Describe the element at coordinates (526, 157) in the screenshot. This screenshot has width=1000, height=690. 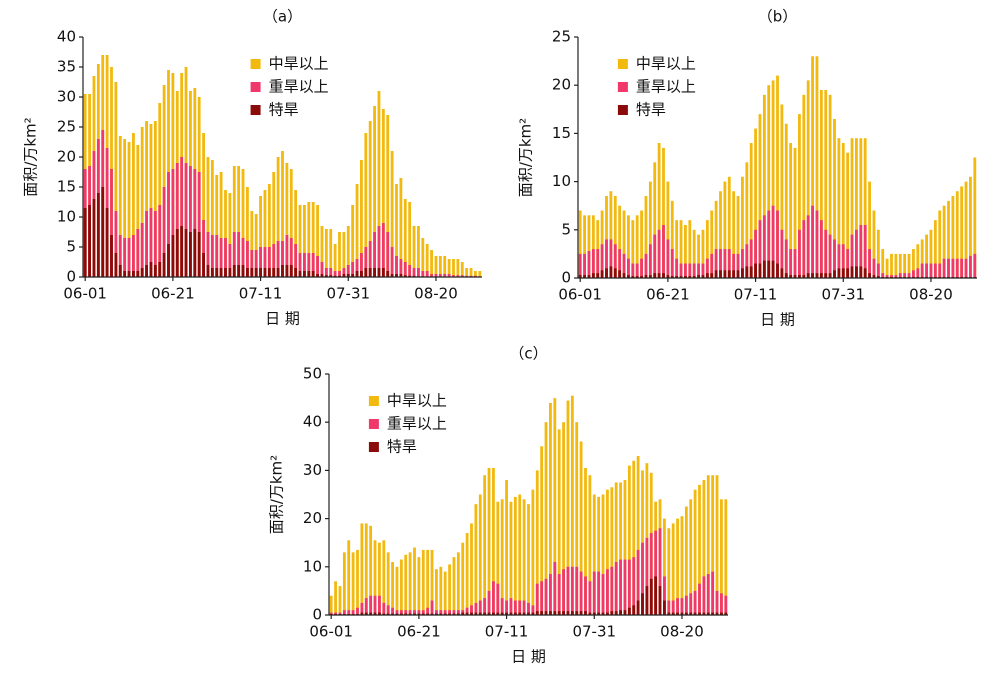
I see `y-axis-label: 面积/万km²` at that location.